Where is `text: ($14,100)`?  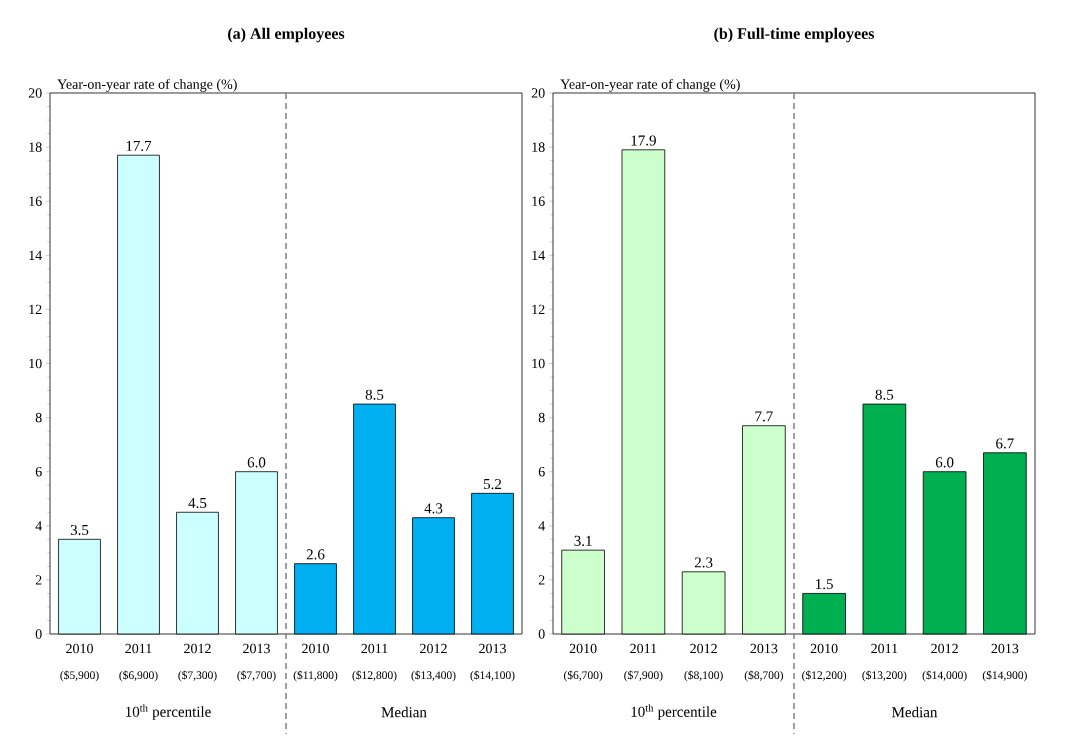 text: ($14,100) is located at coordinates (492, 676).